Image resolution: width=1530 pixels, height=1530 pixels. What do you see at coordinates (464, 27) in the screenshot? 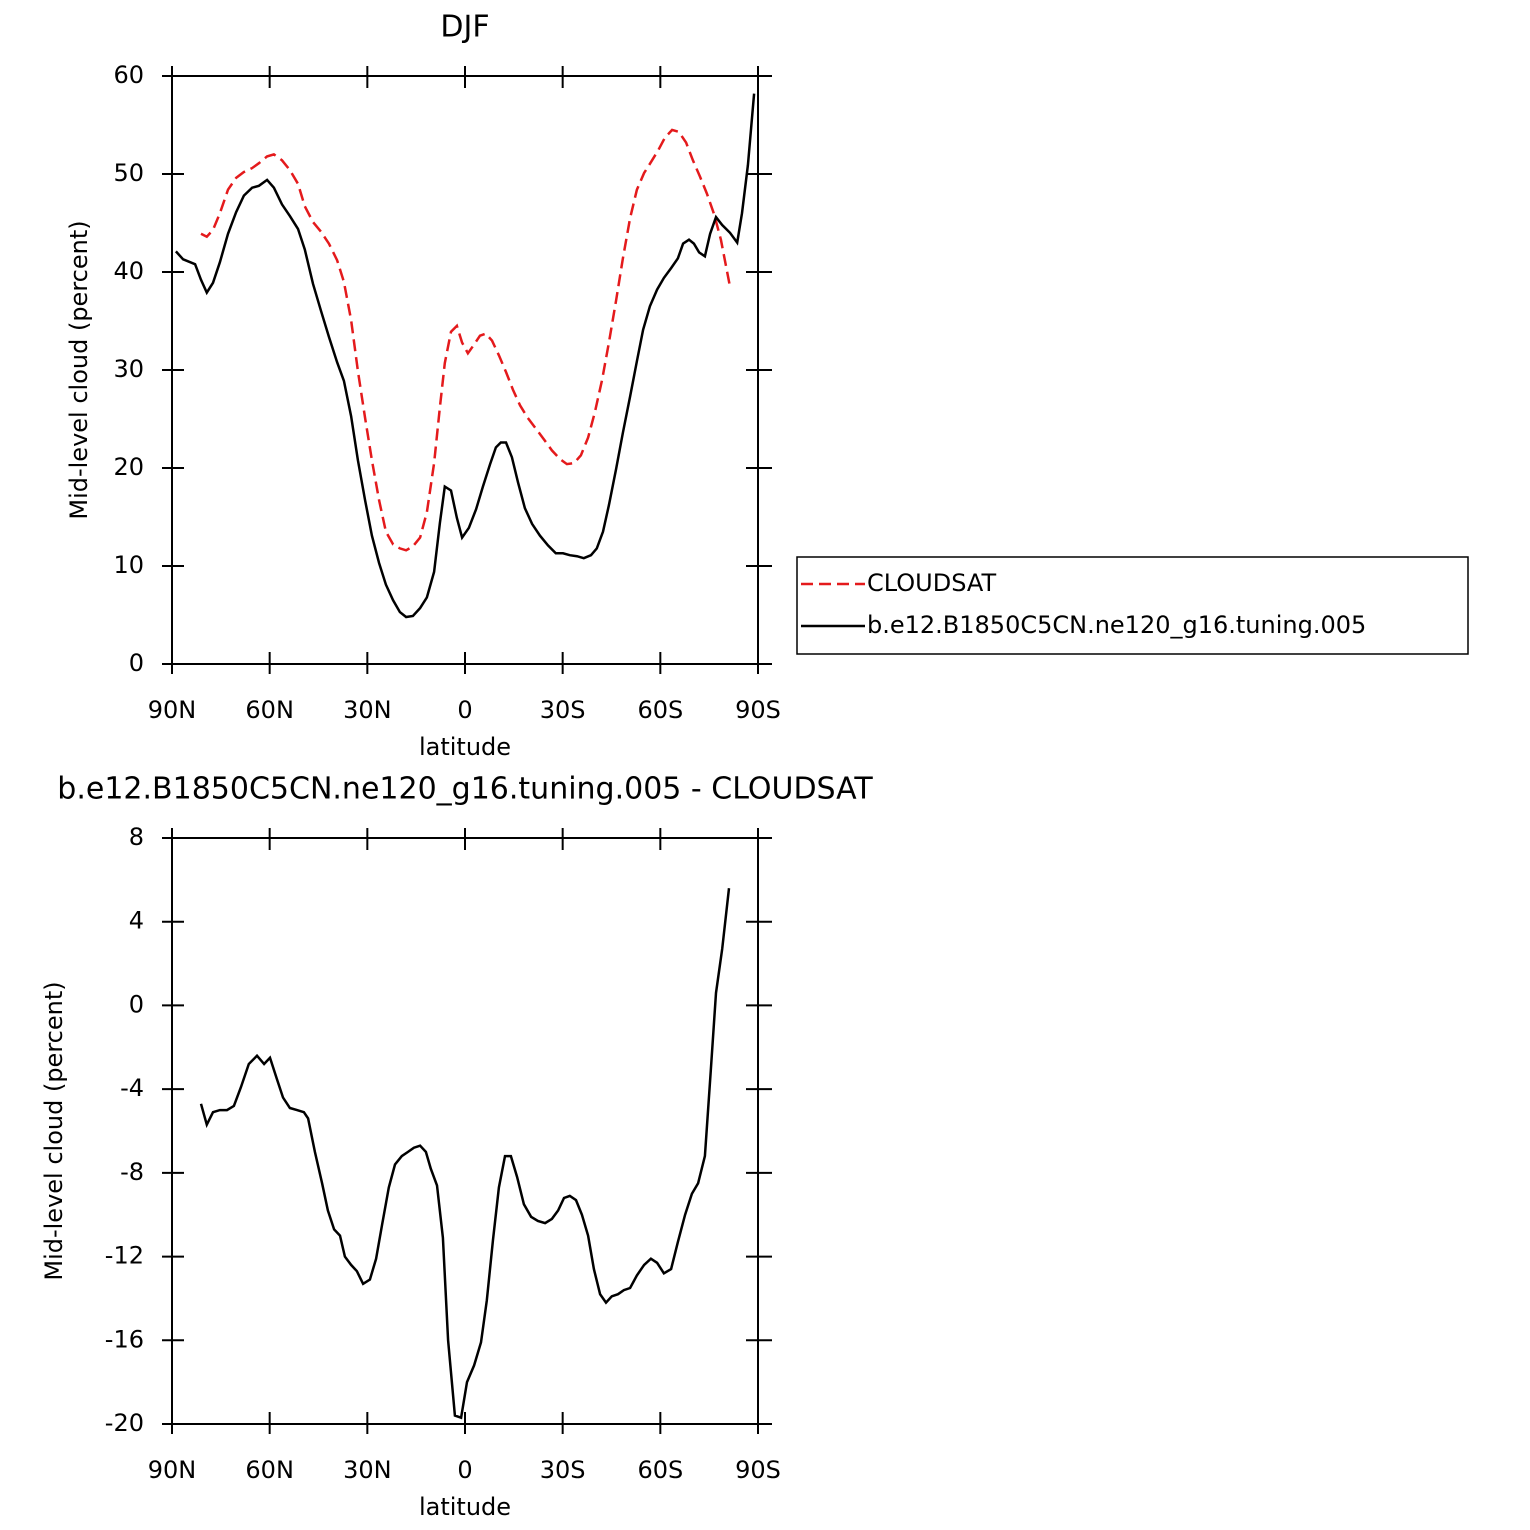
I see `chart-title: DJF` at bounding box center [464, 27].